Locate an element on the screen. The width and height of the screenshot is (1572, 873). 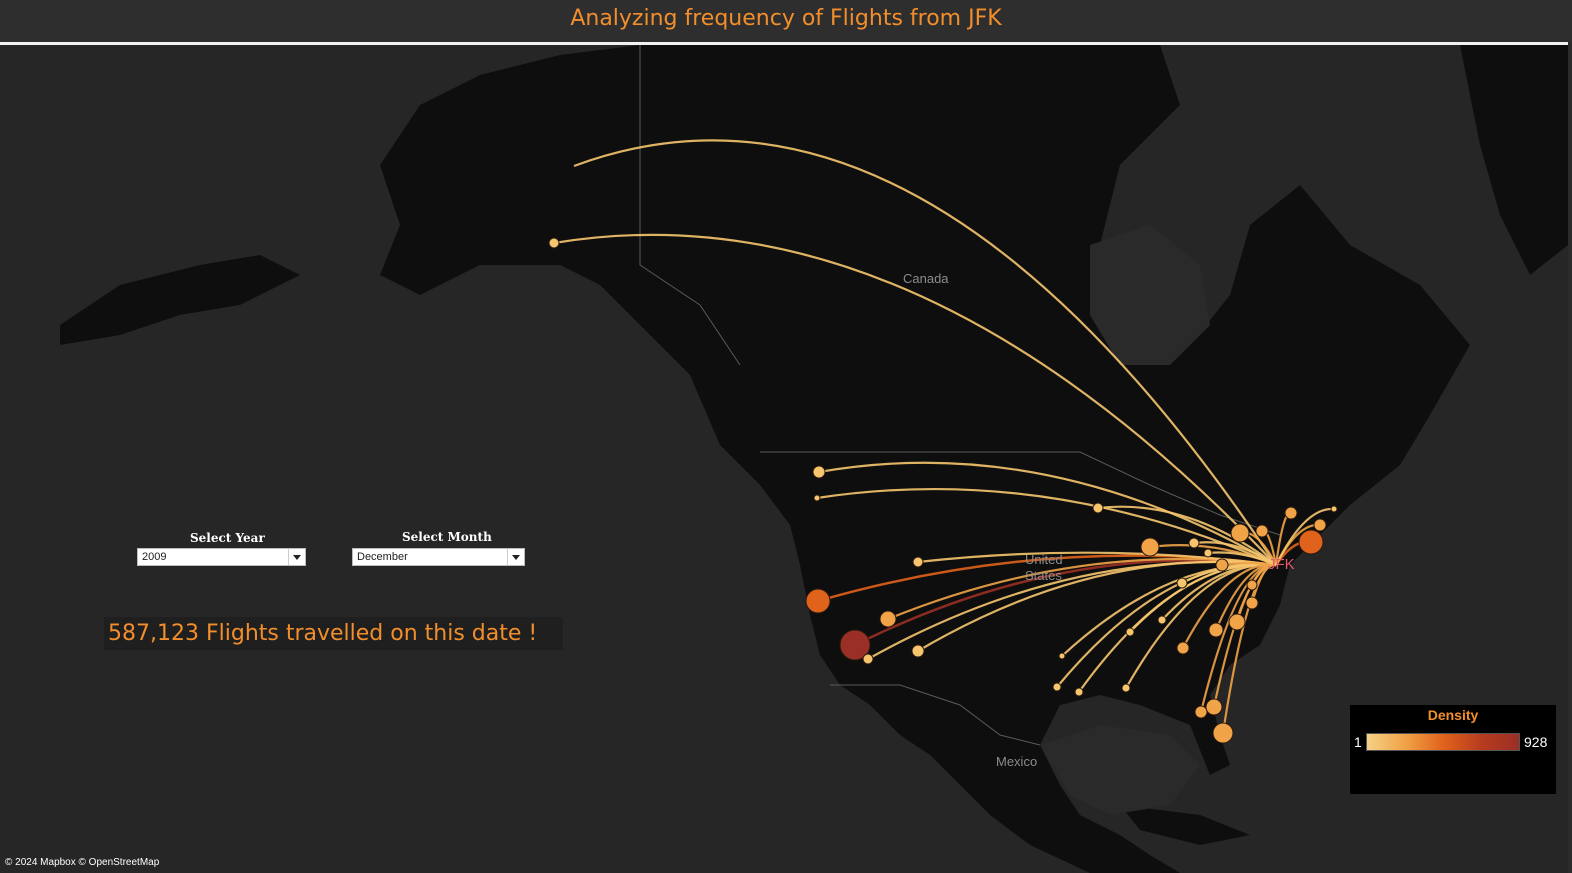
arctic-islands is located at coordinates (800, 85).